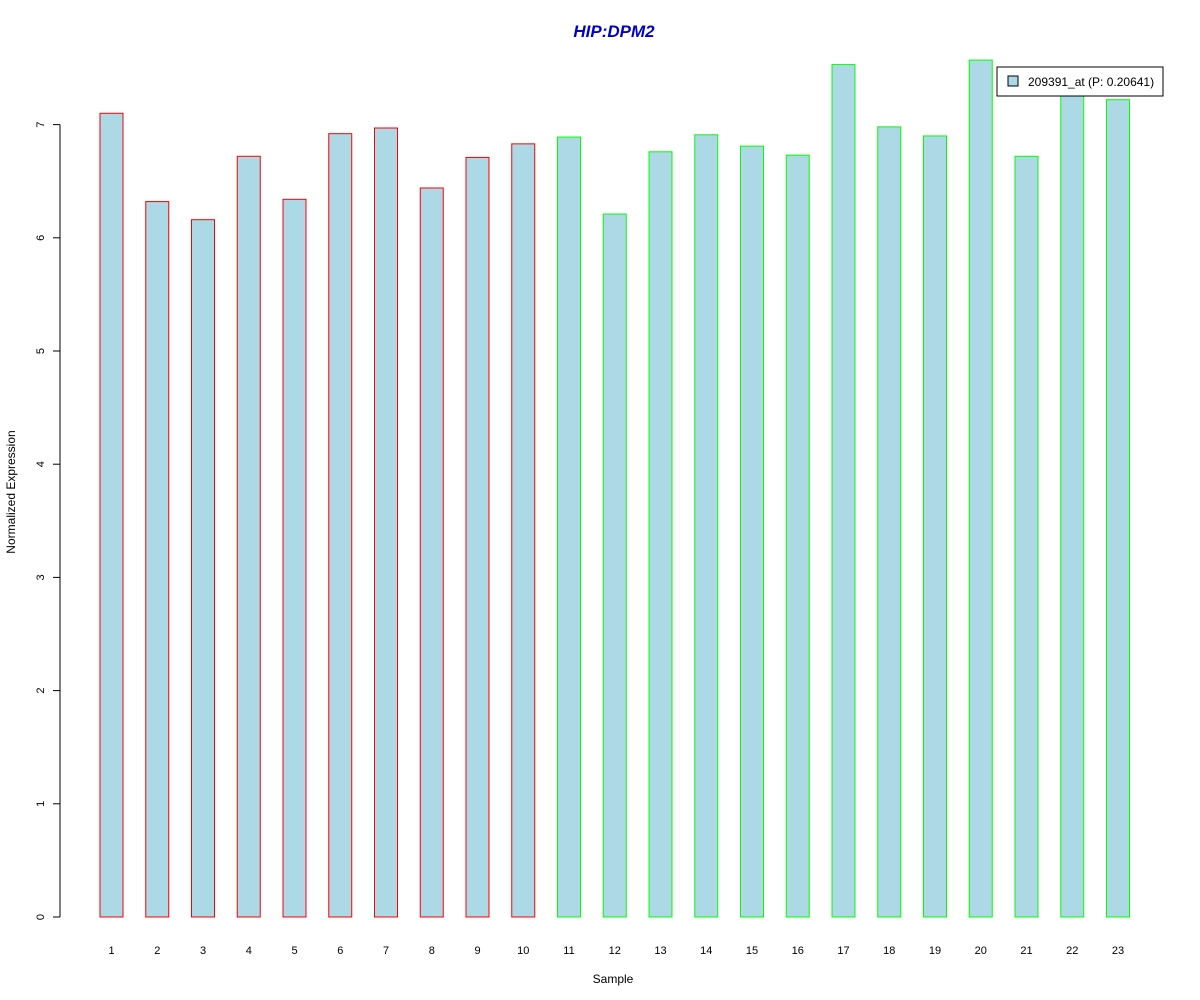 Image resolution: width=1200 pixels, height=1000 pixels. I want to click on x-tick-label: 14, so click(706, 951).